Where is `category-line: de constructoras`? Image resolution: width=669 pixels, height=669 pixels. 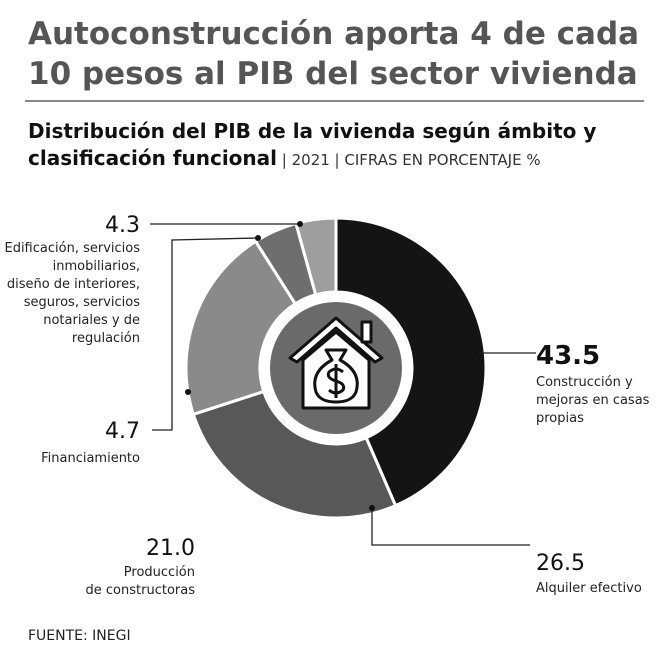 category-line: de constructoras is located at coordinates (141, 590).